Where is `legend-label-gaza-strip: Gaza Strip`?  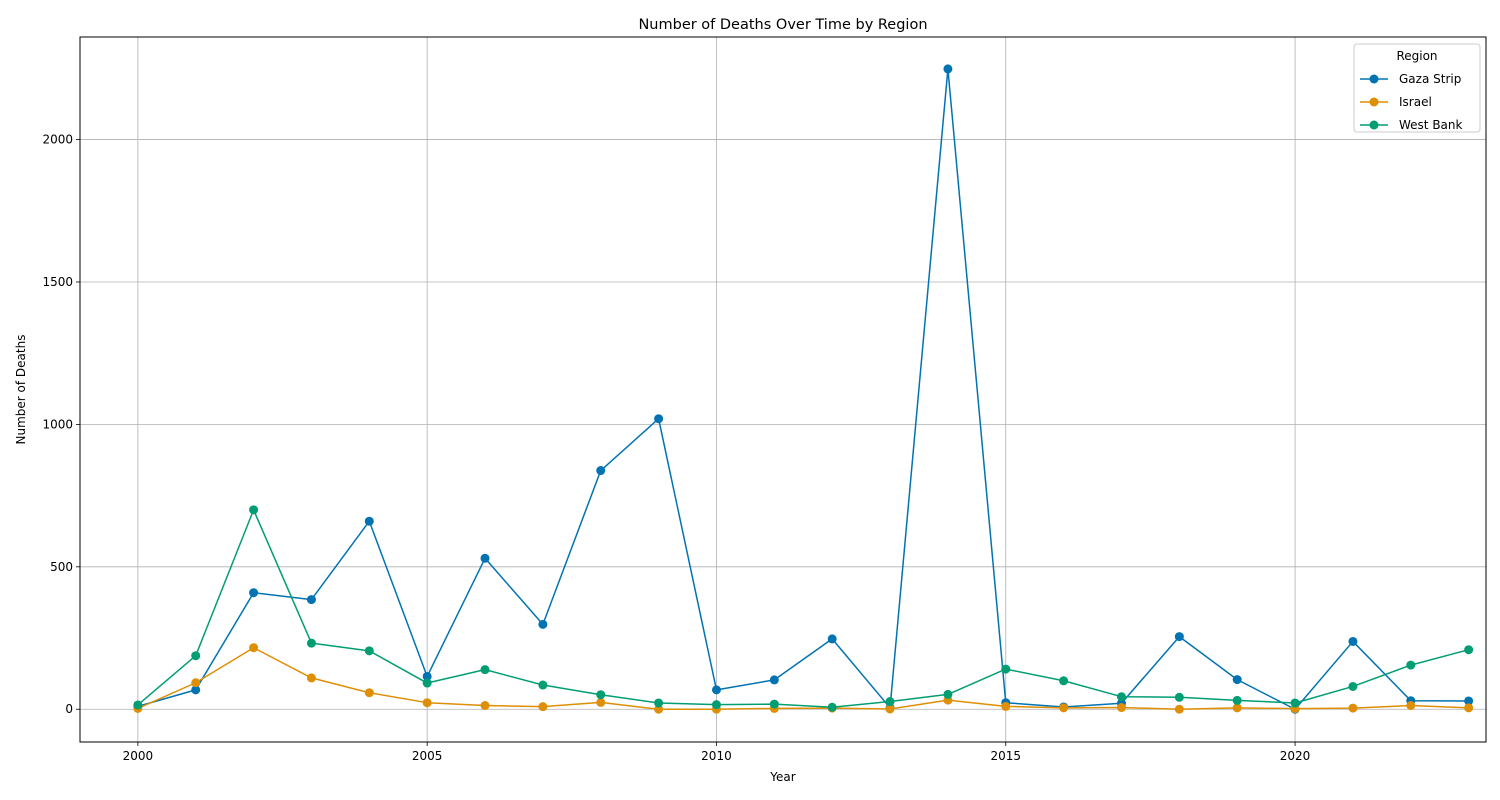
legend-label-gaza-strip: Gaza Strip is located at coordinates (1430, 79).